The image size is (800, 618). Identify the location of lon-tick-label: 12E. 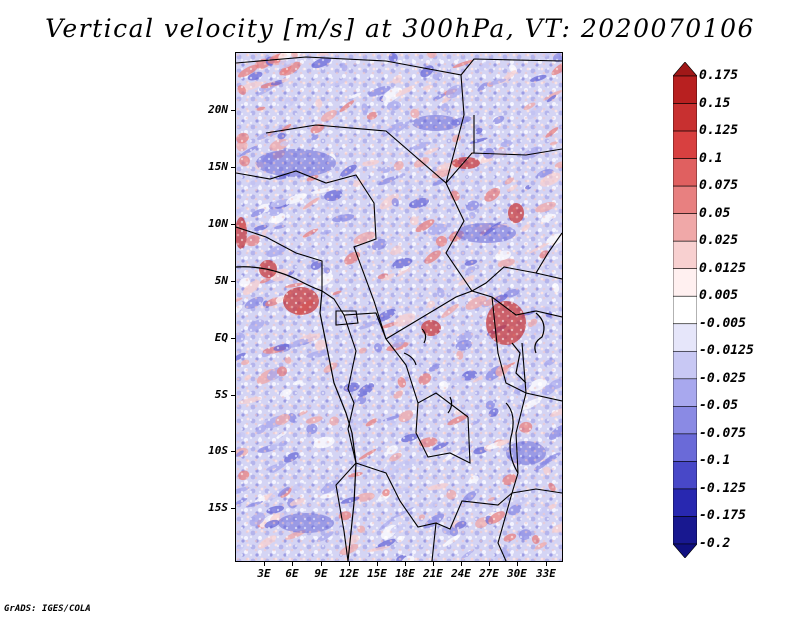
(349, 573).